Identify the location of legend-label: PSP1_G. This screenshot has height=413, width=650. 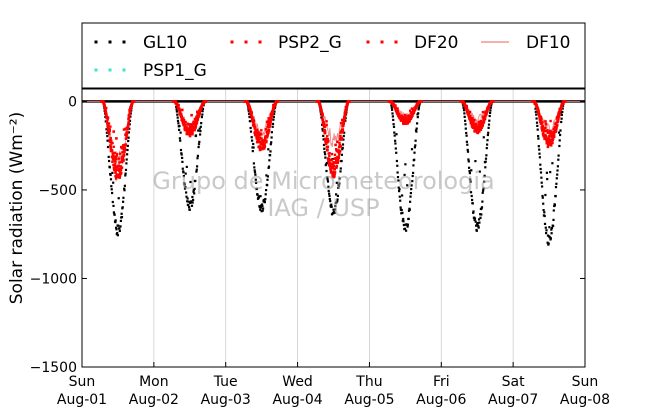
(175, 71).